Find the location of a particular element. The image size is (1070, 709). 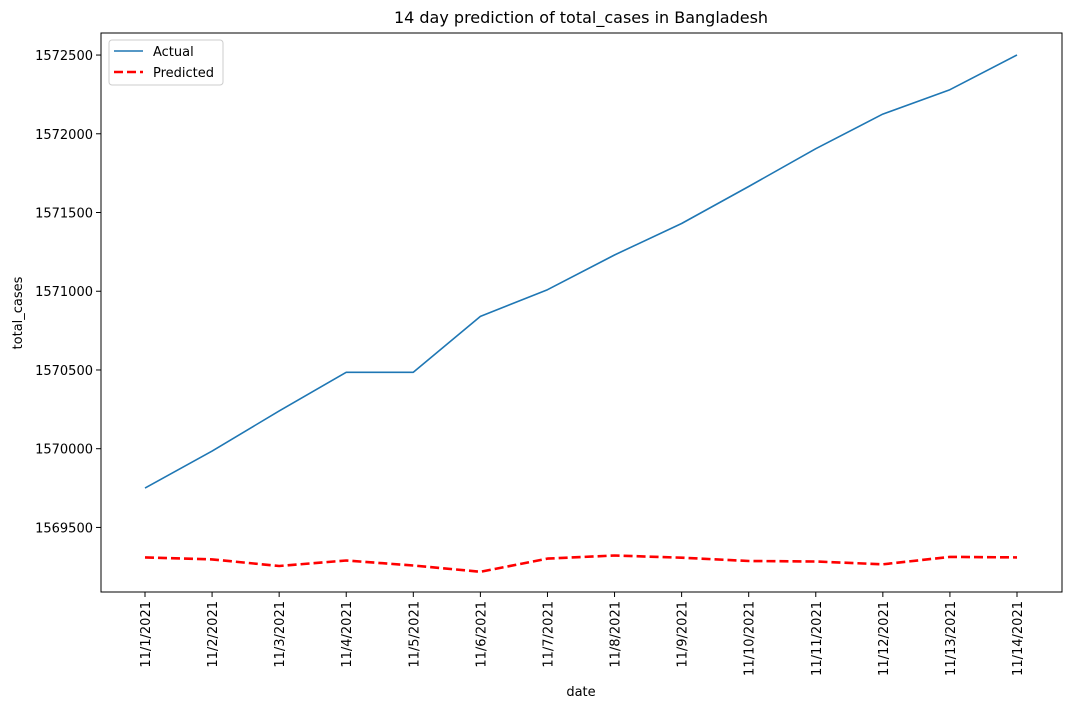

x-tick-label: 11/4/2021 is located at coordinates (347, 634).